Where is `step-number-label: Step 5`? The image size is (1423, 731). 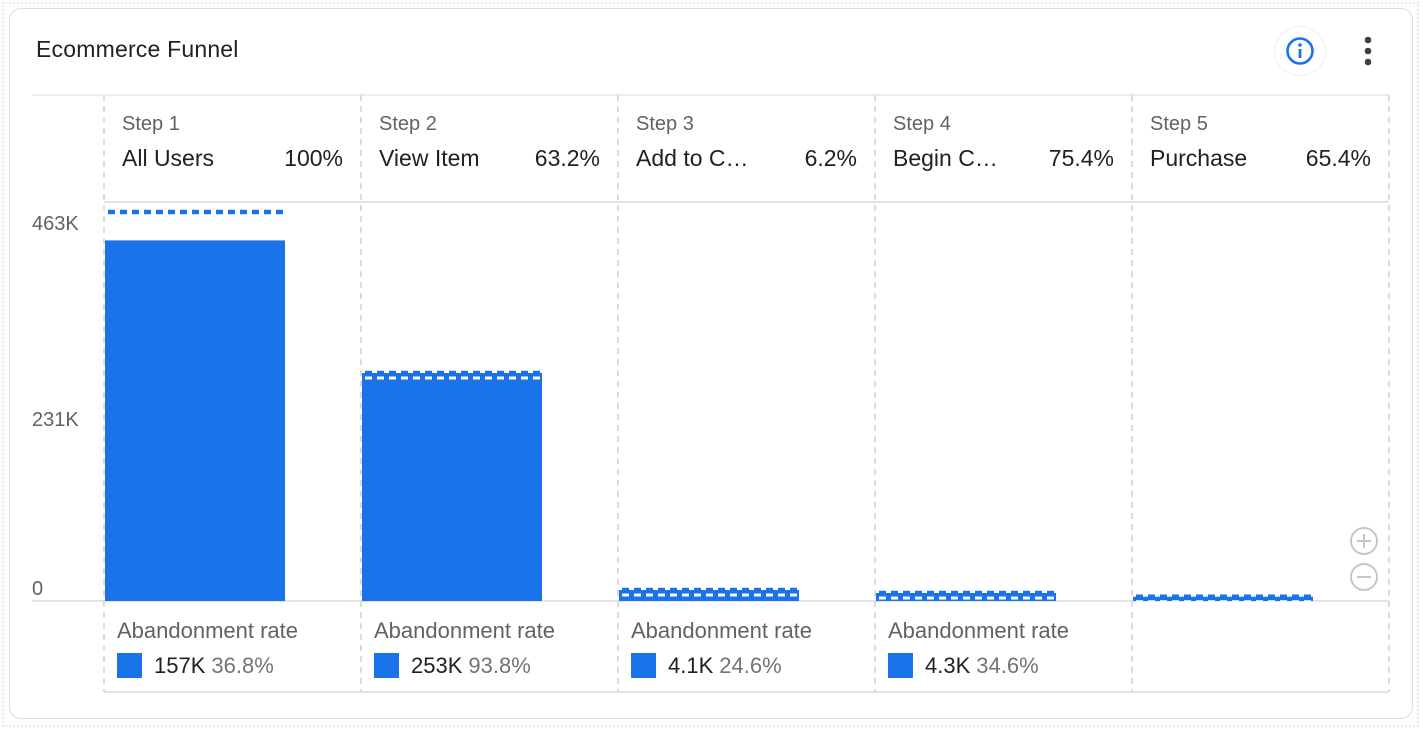
step-number-label: Step 5 is located at coordinates (1179, 124).